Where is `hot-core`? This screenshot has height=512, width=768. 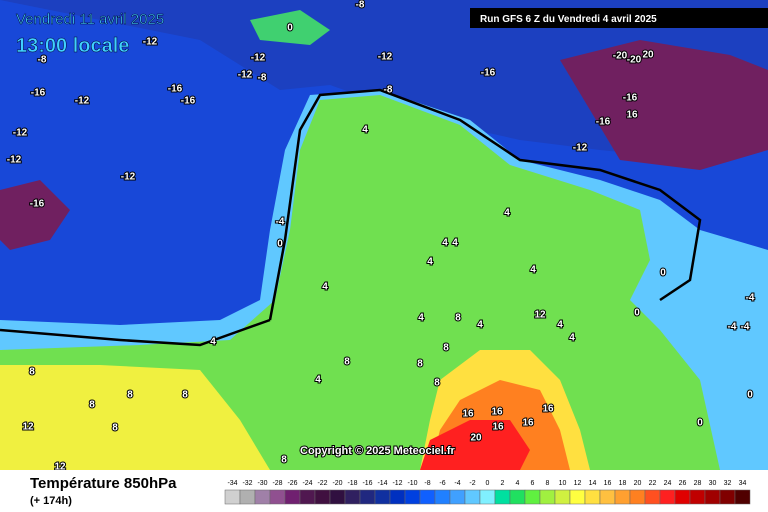 hot-core is located at coordinates (475, 445).